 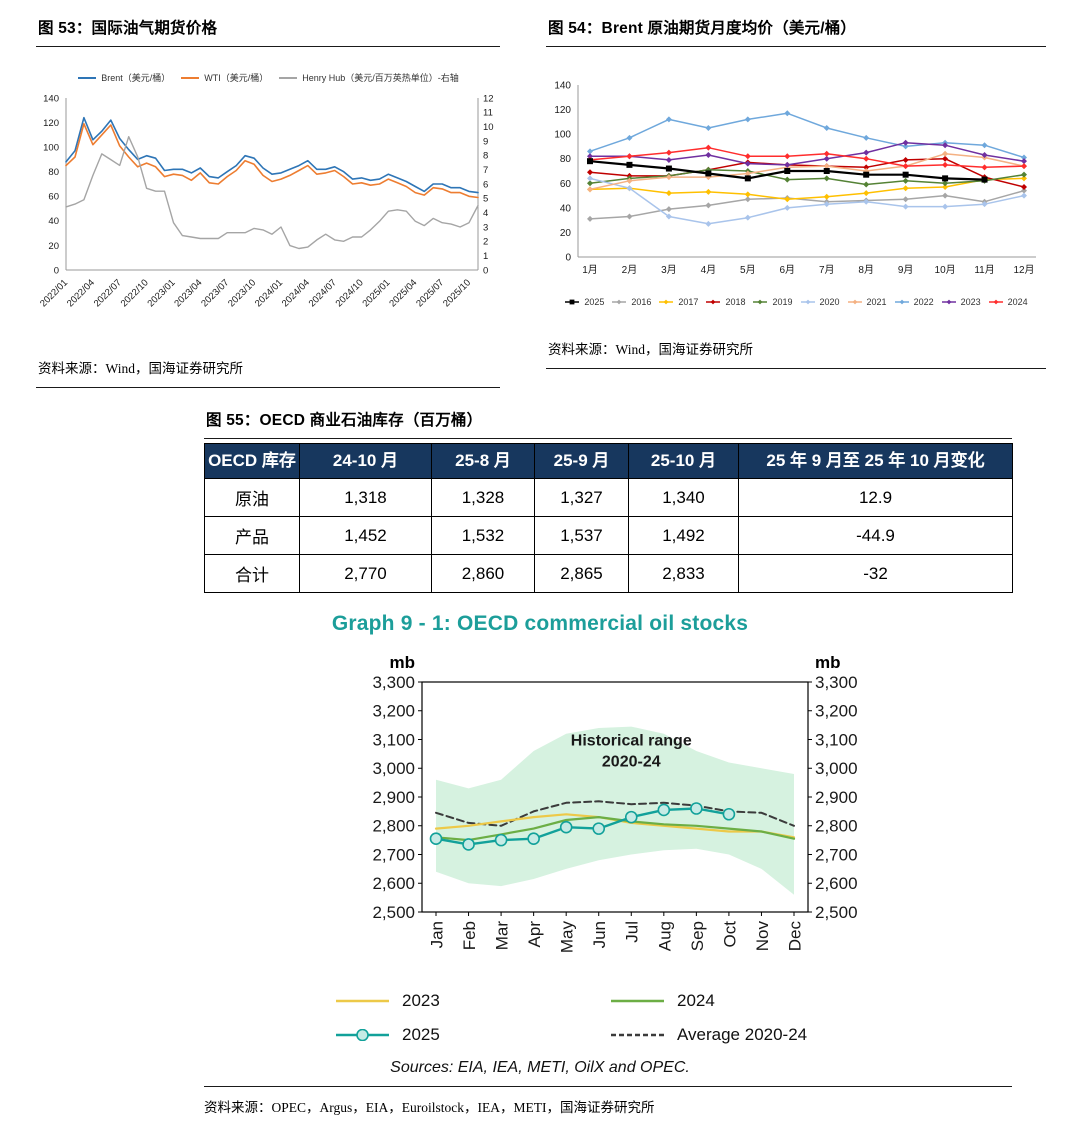 What do you see at coordinates (581, 536) in the screenshot?
I see `fig55-cell: 1,537` at bounding box center [581, 536].